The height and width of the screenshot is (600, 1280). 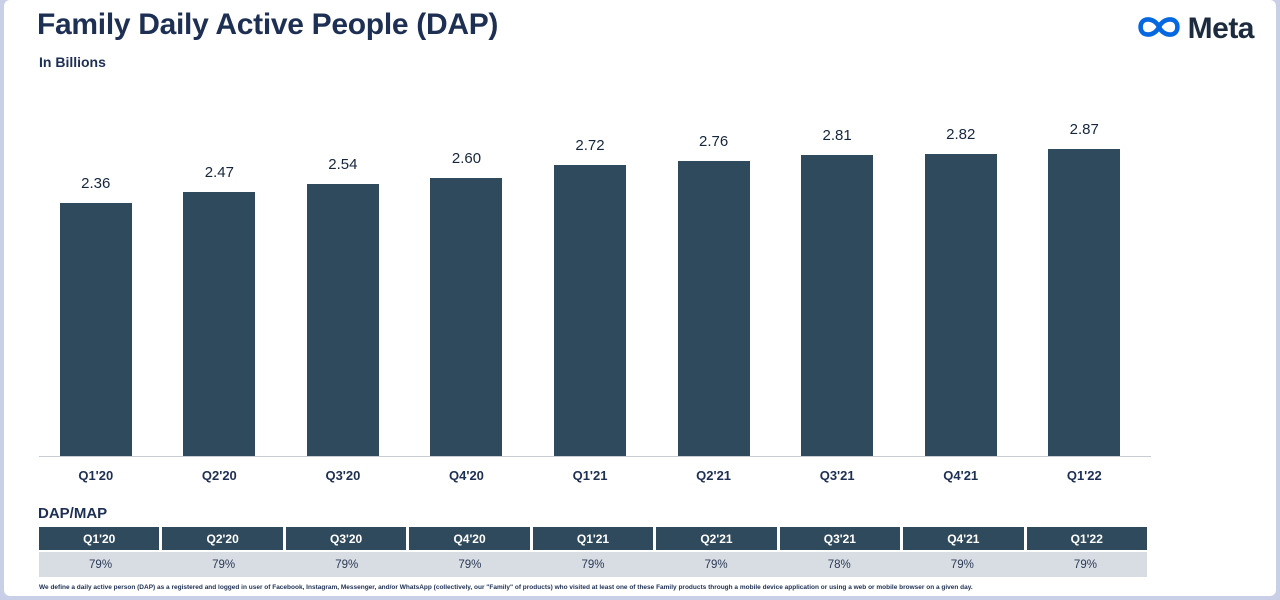 What do you see at coordinates (219, 475) in the screenshot?
I see `category-label: Q2'20` at bounding box center [219, 475].